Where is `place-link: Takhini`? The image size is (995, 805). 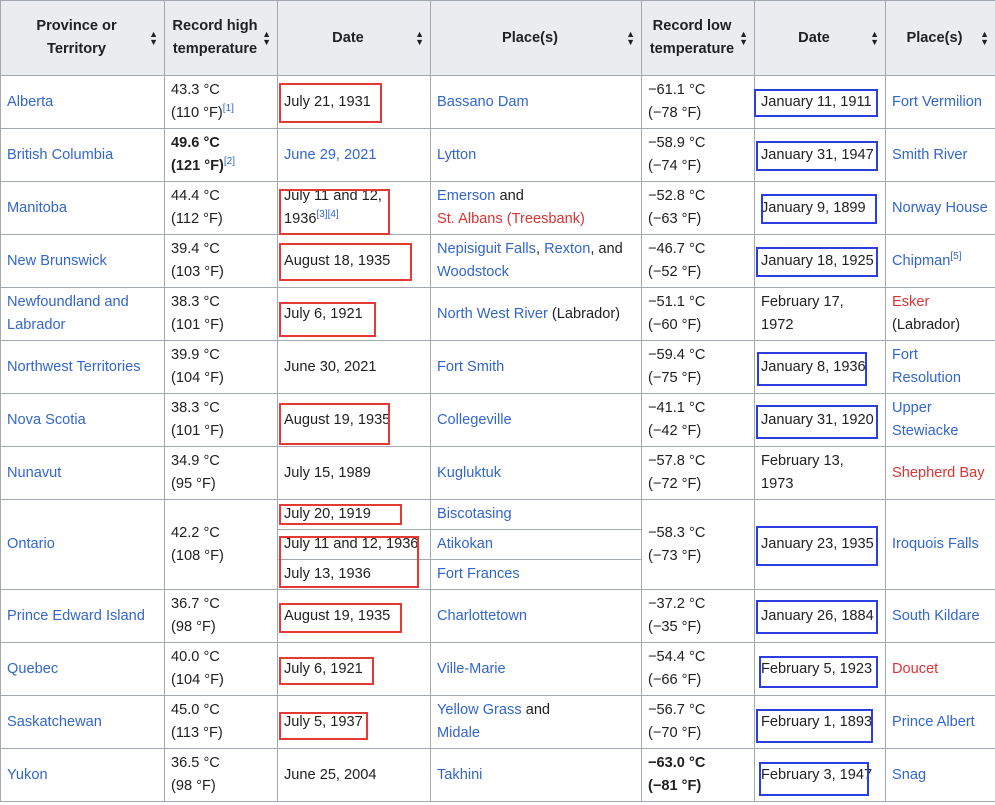 place-link: Takhini is located at coordinates (460, 774).